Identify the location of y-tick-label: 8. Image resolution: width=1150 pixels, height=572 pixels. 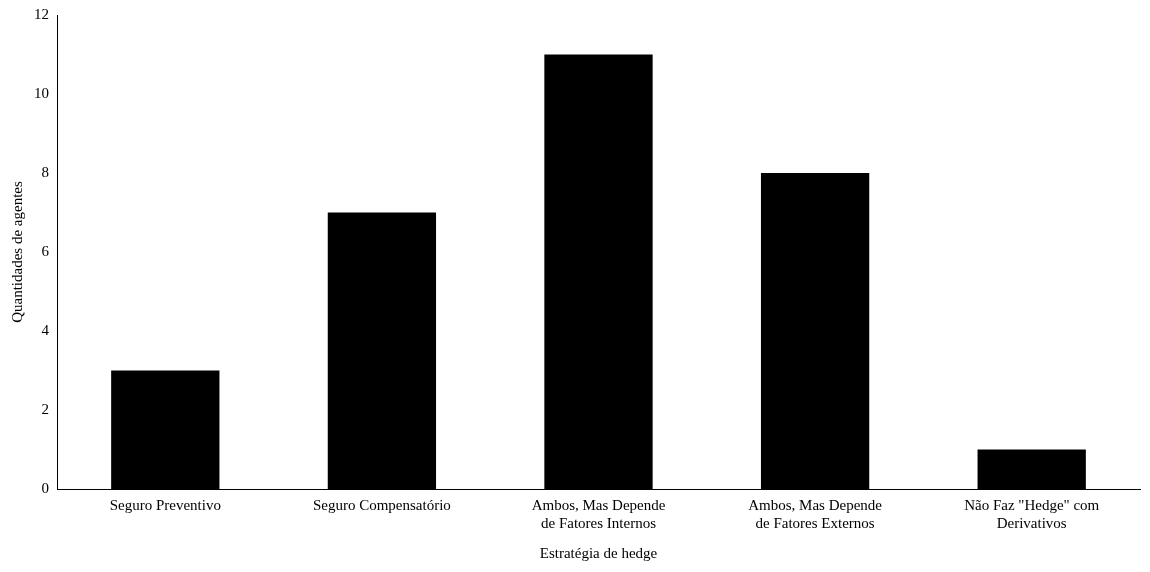
(45, 171).